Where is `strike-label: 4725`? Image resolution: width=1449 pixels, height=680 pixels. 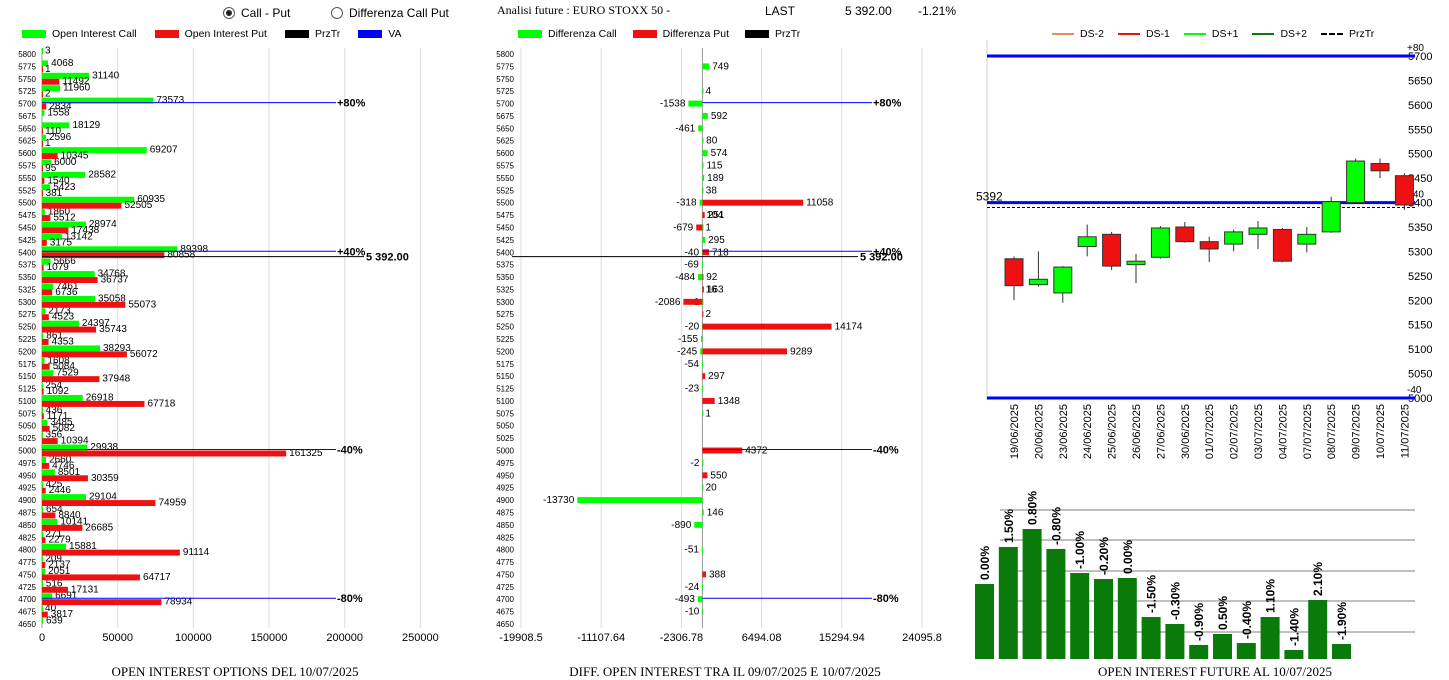
strike-label: 4725 is located at coordinates (505, 587).